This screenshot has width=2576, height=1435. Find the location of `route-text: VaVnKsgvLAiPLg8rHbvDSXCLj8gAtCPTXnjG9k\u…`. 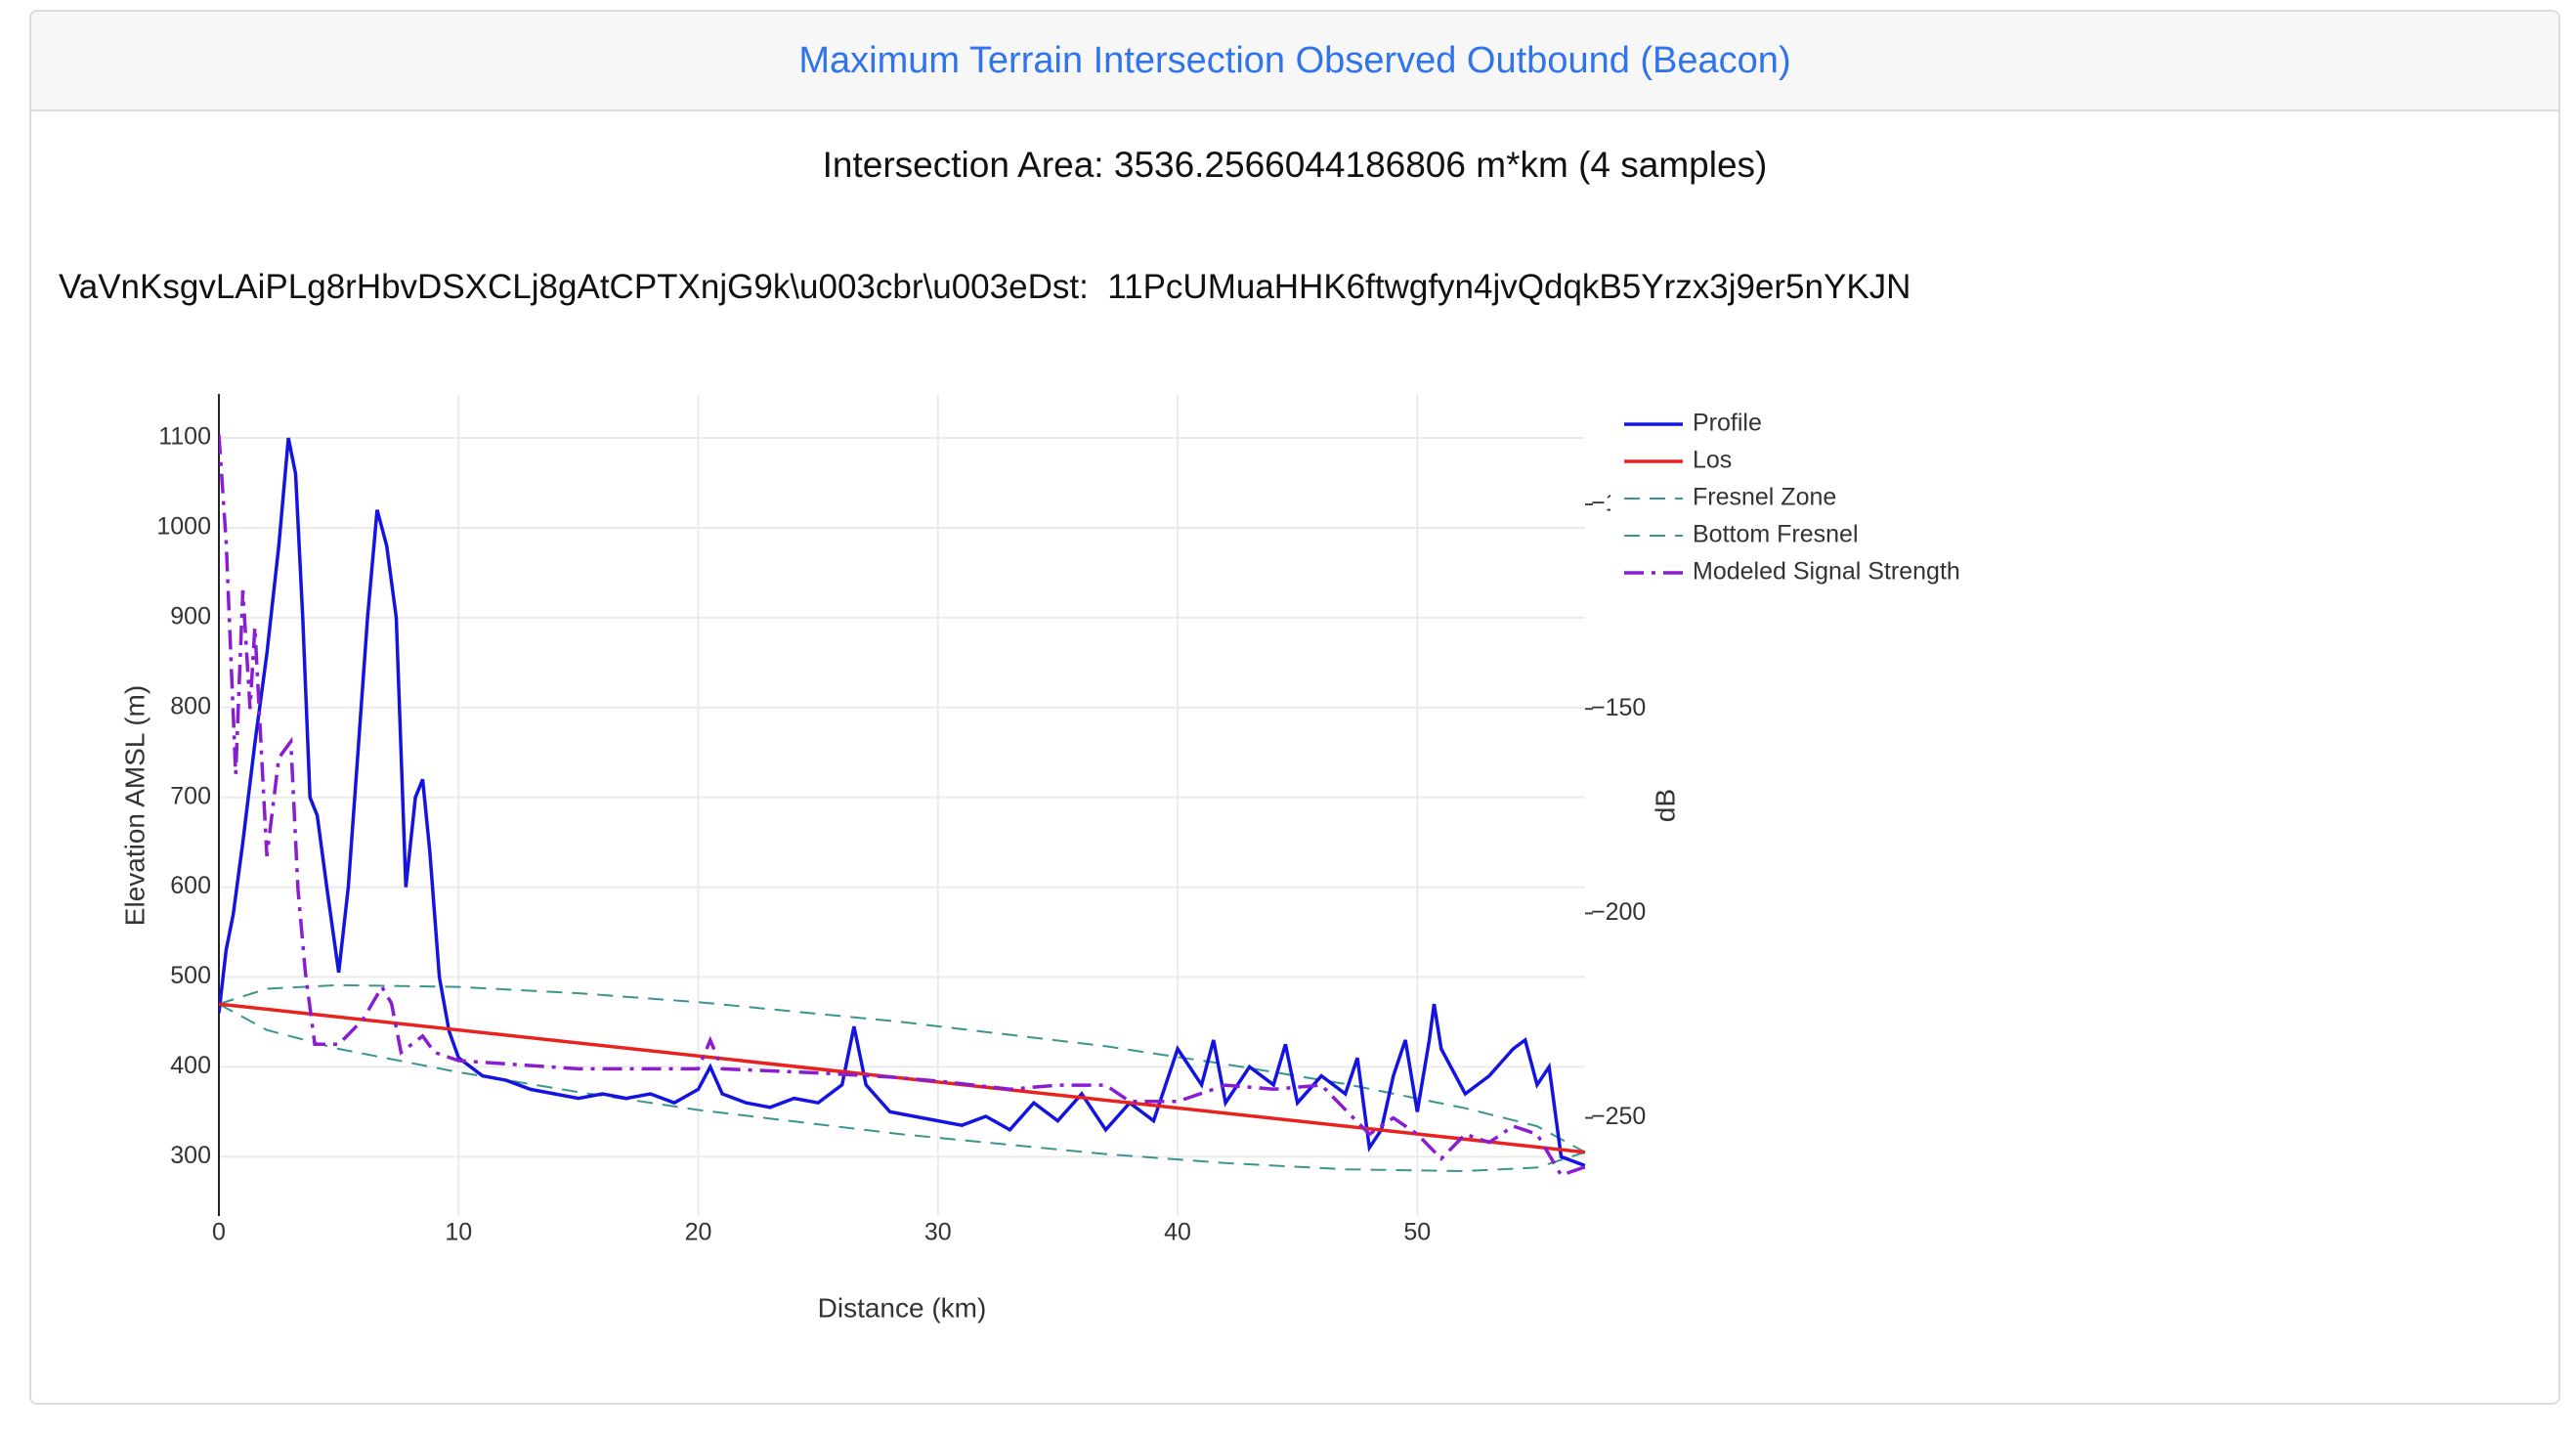

route-text: VaVnKsgvLAiPLg8rHbvDSXCLj8gAtCPTXnjG9k\u… is located at coordinates (985, 287).